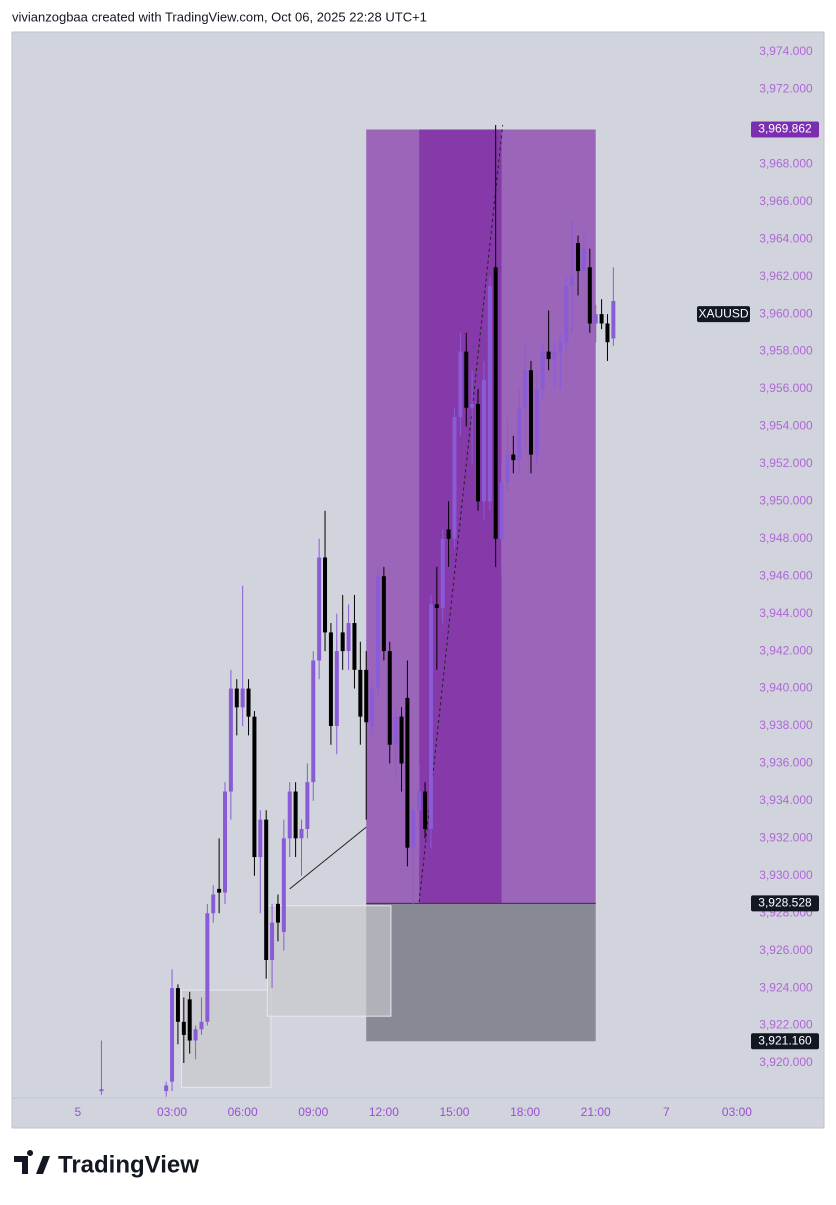 The width and height of the screenshot is (836, 1205). I want to click on logo, so click(32, 1162).